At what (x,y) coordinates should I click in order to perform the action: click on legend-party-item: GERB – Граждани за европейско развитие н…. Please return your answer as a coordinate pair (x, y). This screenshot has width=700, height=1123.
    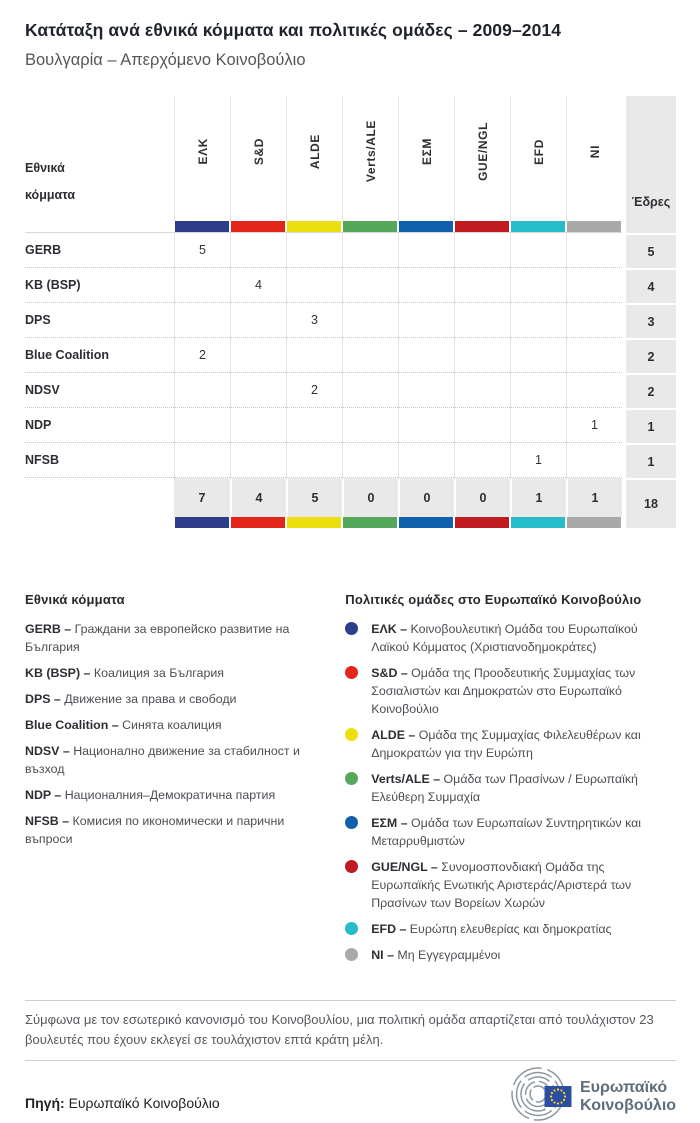
    Looking at the image, I should click on (175, 638).